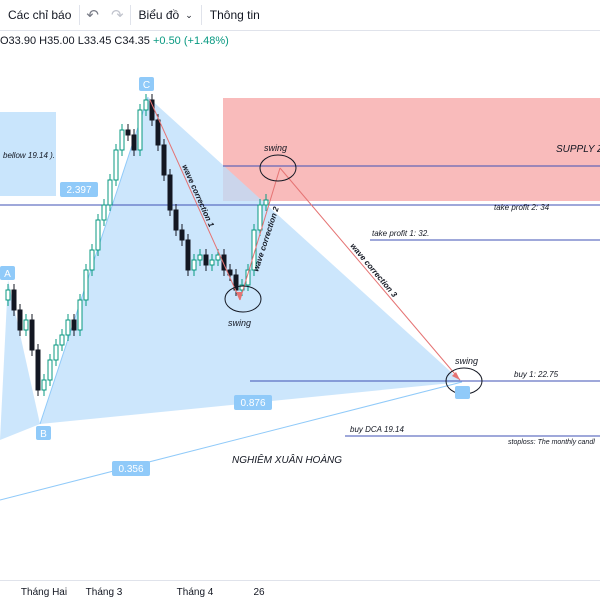 The width and height of the screenshot is (600, 601). What do you see at coordinates (92, 15) in the screenshot?
I see `undo-icon: ↶` at bounding box center [92, 15].